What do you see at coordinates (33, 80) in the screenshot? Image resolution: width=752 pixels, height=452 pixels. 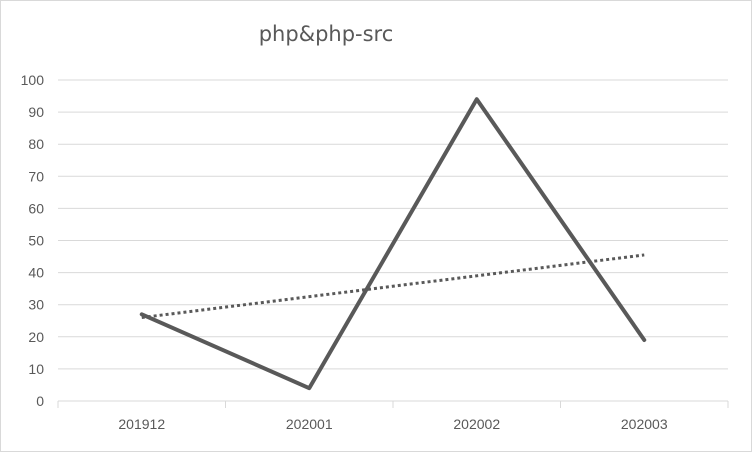 I see `y-tick-label: 100` at bounding box center [33, 80].